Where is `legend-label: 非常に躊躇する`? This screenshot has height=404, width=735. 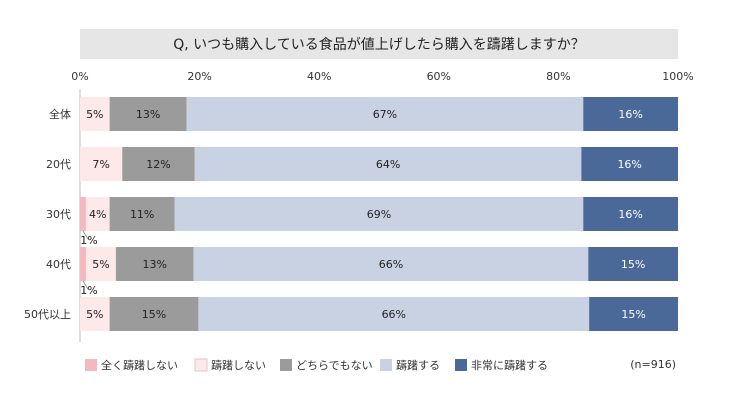
legend-label: 非常に躊躇する is located at coordinates (509, 365).